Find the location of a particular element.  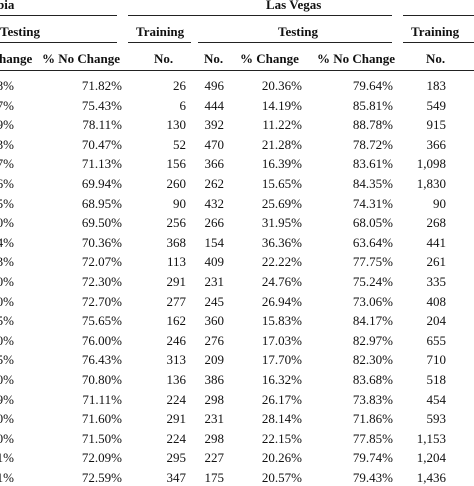

cell-training2-no: 1,153 is located at coordinates (431, 438).